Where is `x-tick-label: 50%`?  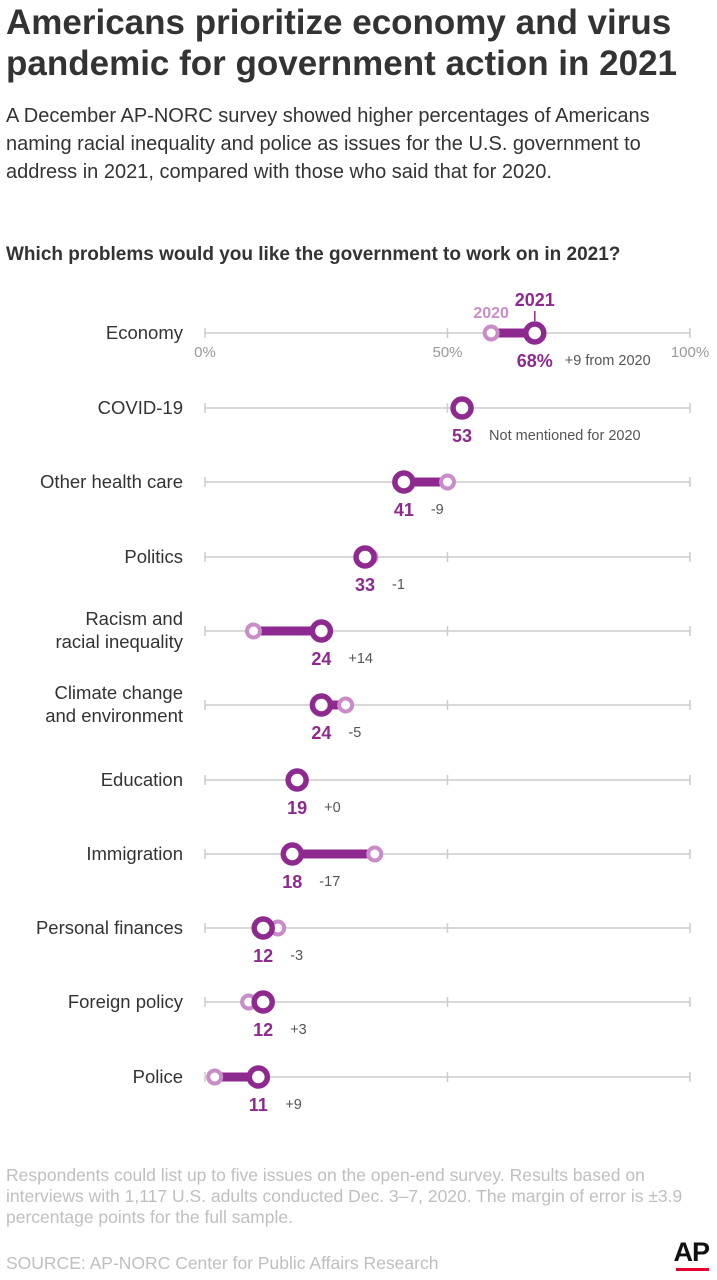 x-tick-label: 50% is located at coordinates (447, 352).